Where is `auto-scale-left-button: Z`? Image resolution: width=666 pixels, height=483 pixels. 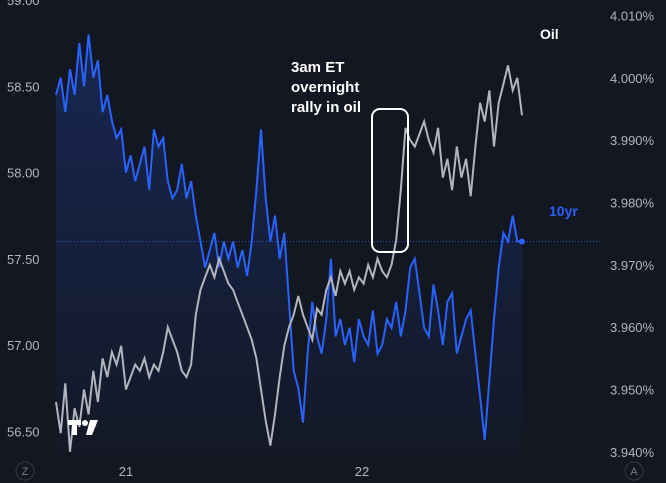
auto-scale-left-button: Z is located at coordinates (25, 471).